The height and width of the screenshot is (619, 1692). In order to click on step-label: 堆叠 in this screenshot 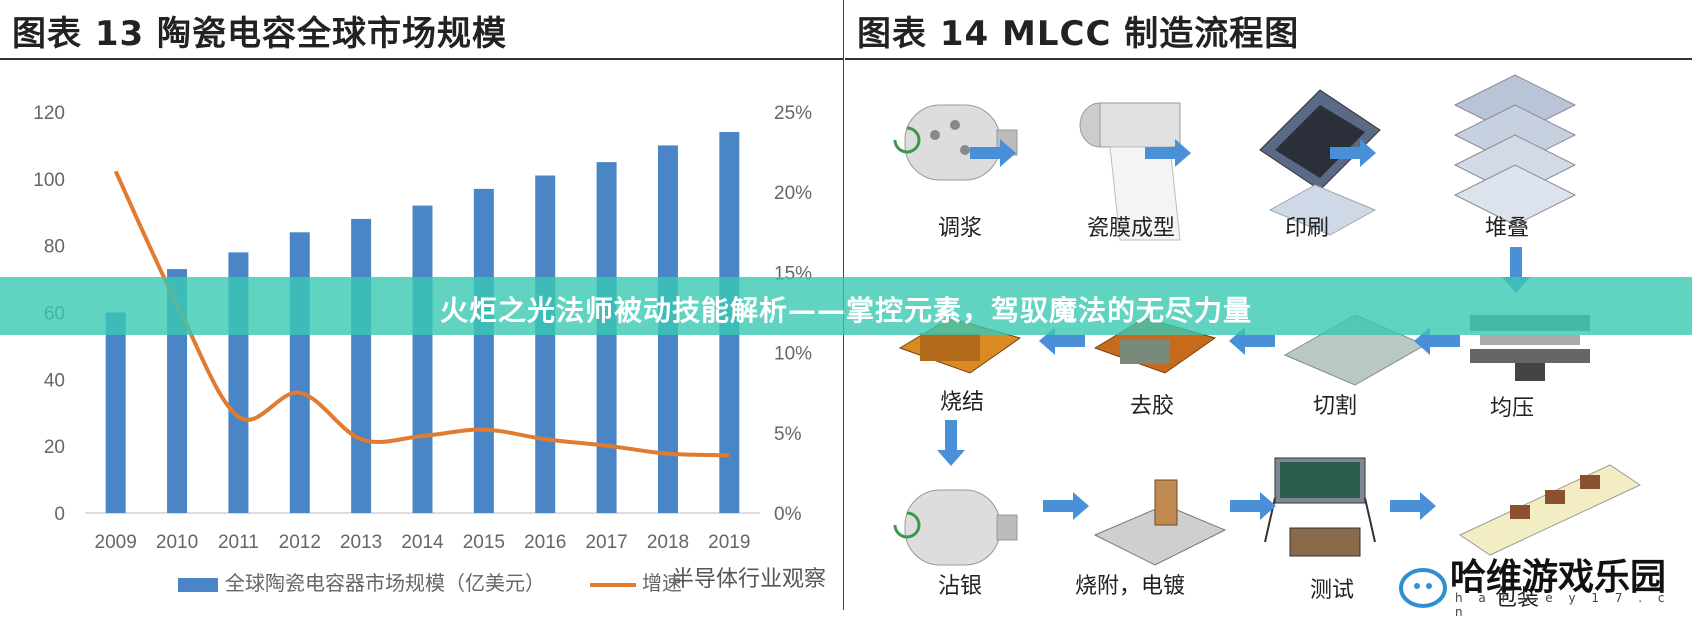, I will do `click(1507, 226)`.